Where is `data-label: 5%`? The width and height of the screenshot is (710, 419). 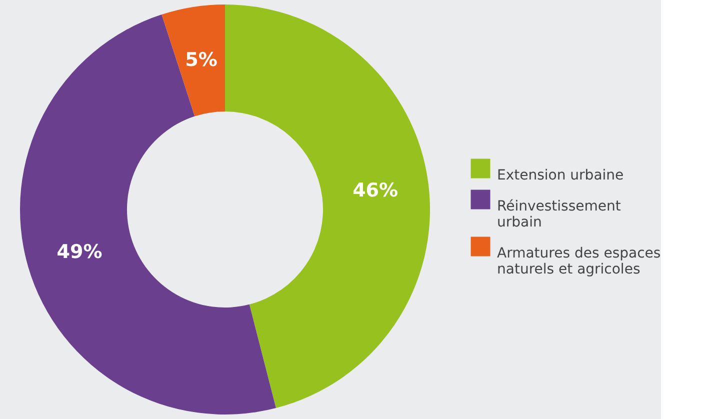
data-label: 5% is located at coordinates (201, 59).